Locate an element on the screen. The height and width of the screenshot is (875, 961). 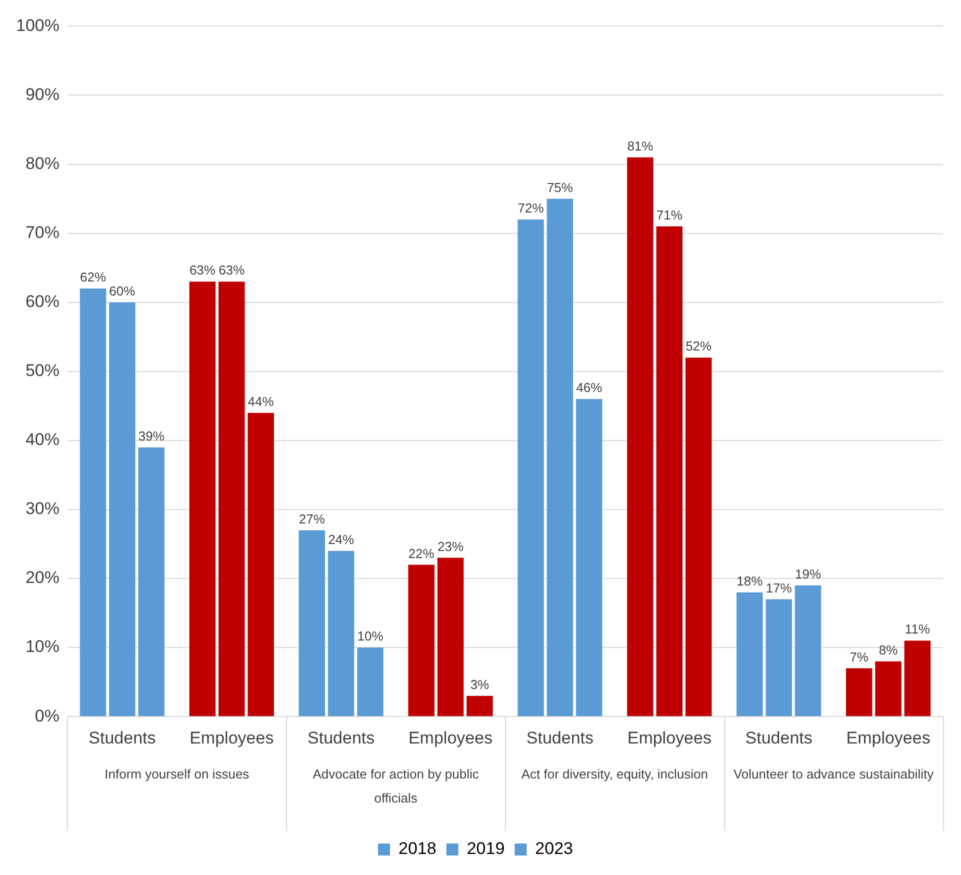
data-label: 60% is located at coordinates (122, 290).